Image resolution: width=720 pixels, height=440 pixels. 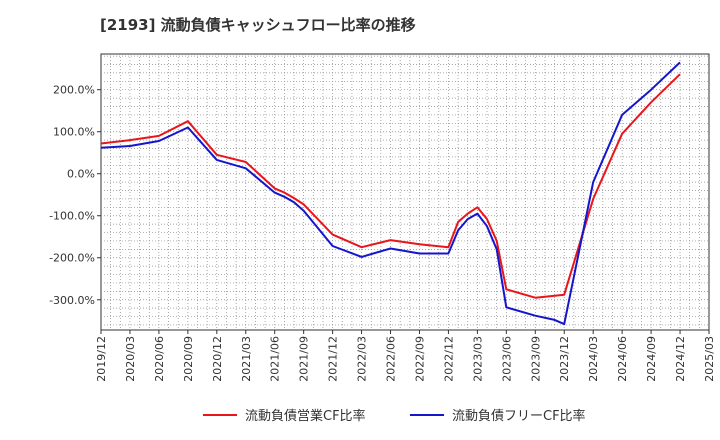 I want to click on x-tick-label: 2023/03, so click(x=477, y=359).